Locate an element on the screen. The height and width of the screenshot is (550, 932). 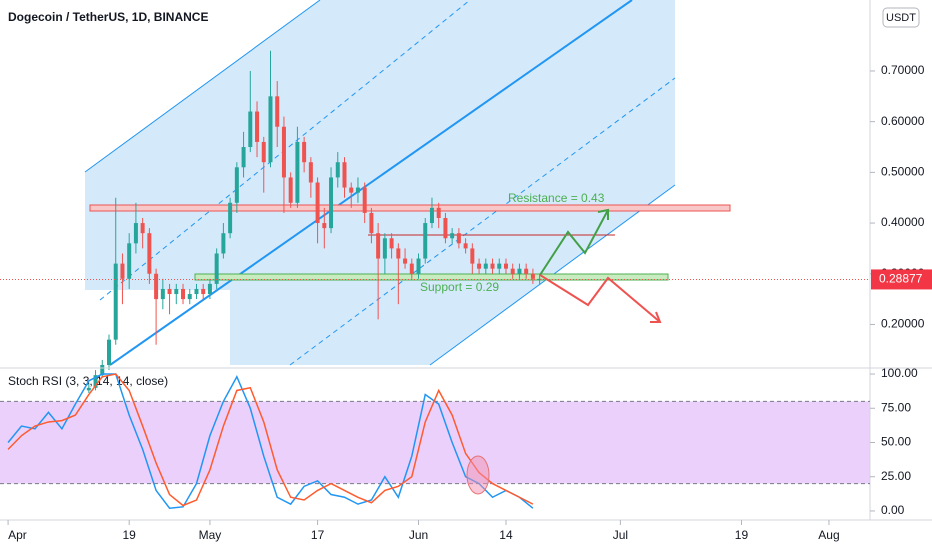
x-tick-label: May is located at coordinates (210, 535).